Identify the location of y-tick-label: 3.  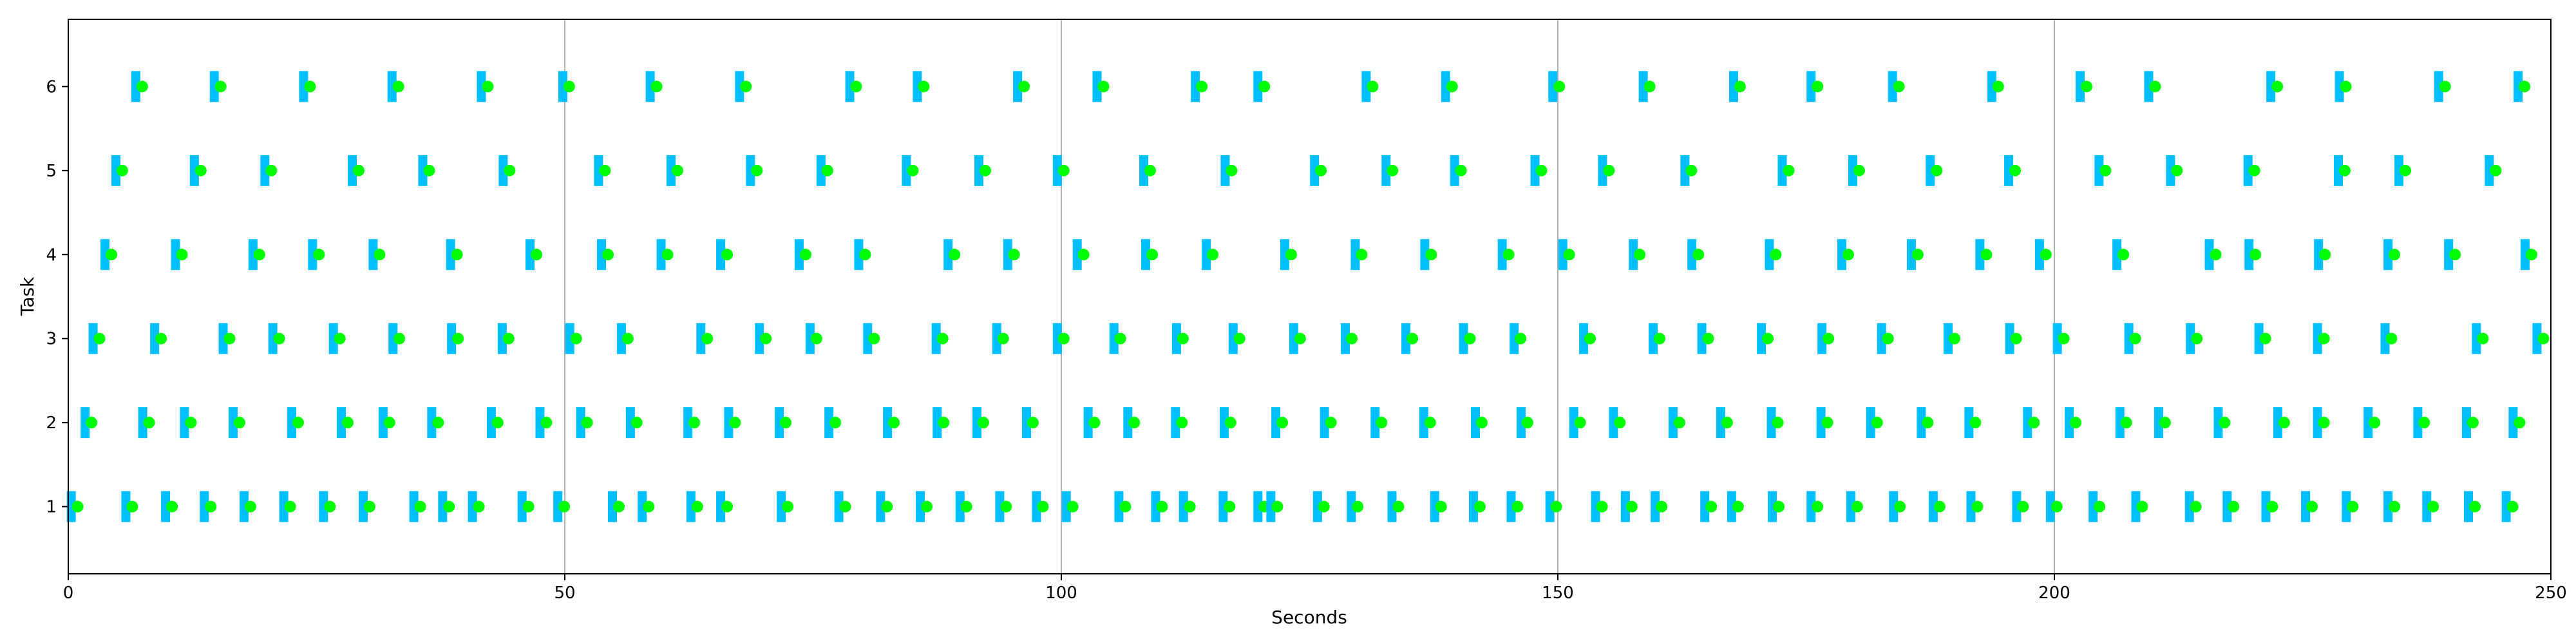
(52, 339).